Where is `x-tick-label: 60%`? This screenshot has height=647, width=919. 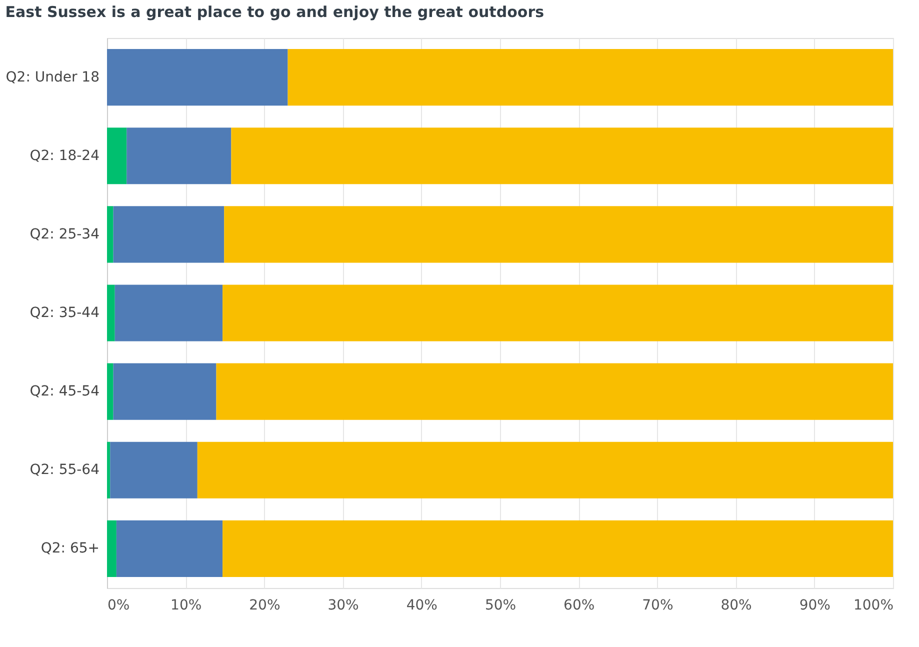
x-tick-label: 60% is located at coordinates (579, 606).